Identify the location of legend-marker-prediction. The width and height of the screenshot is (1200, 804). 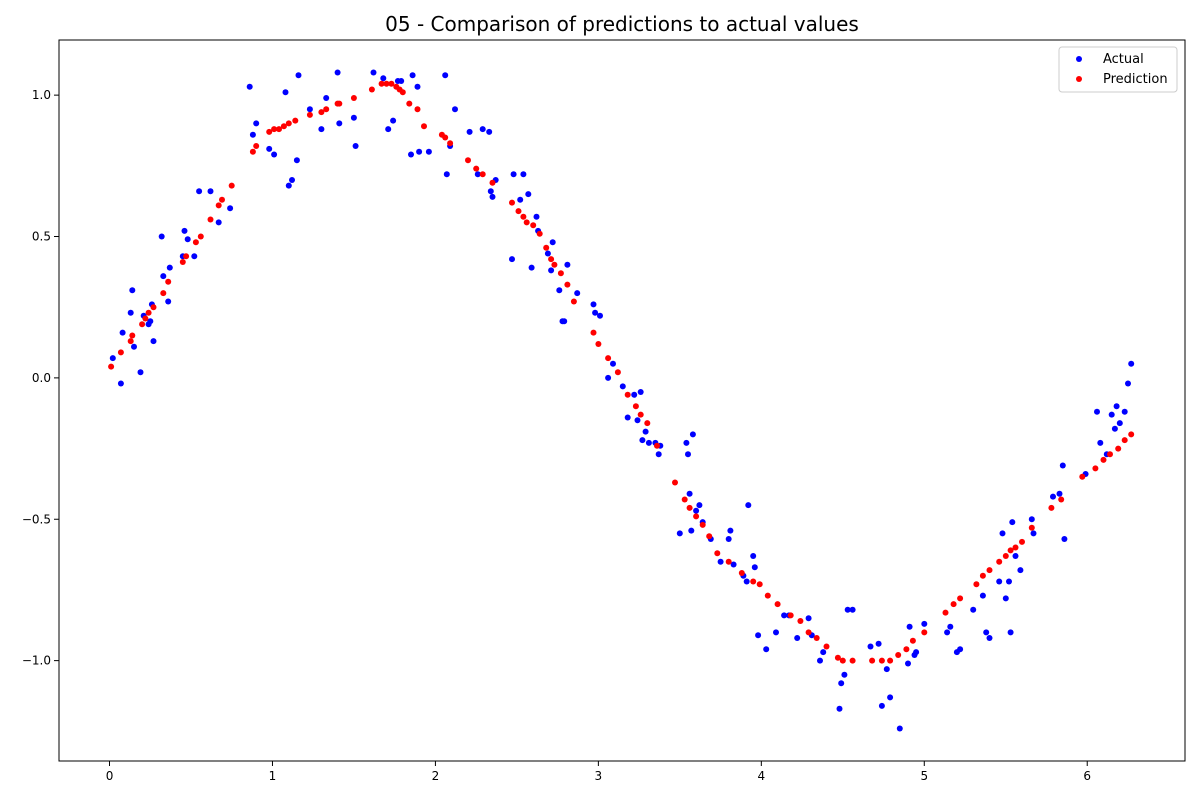
(1079, 79).